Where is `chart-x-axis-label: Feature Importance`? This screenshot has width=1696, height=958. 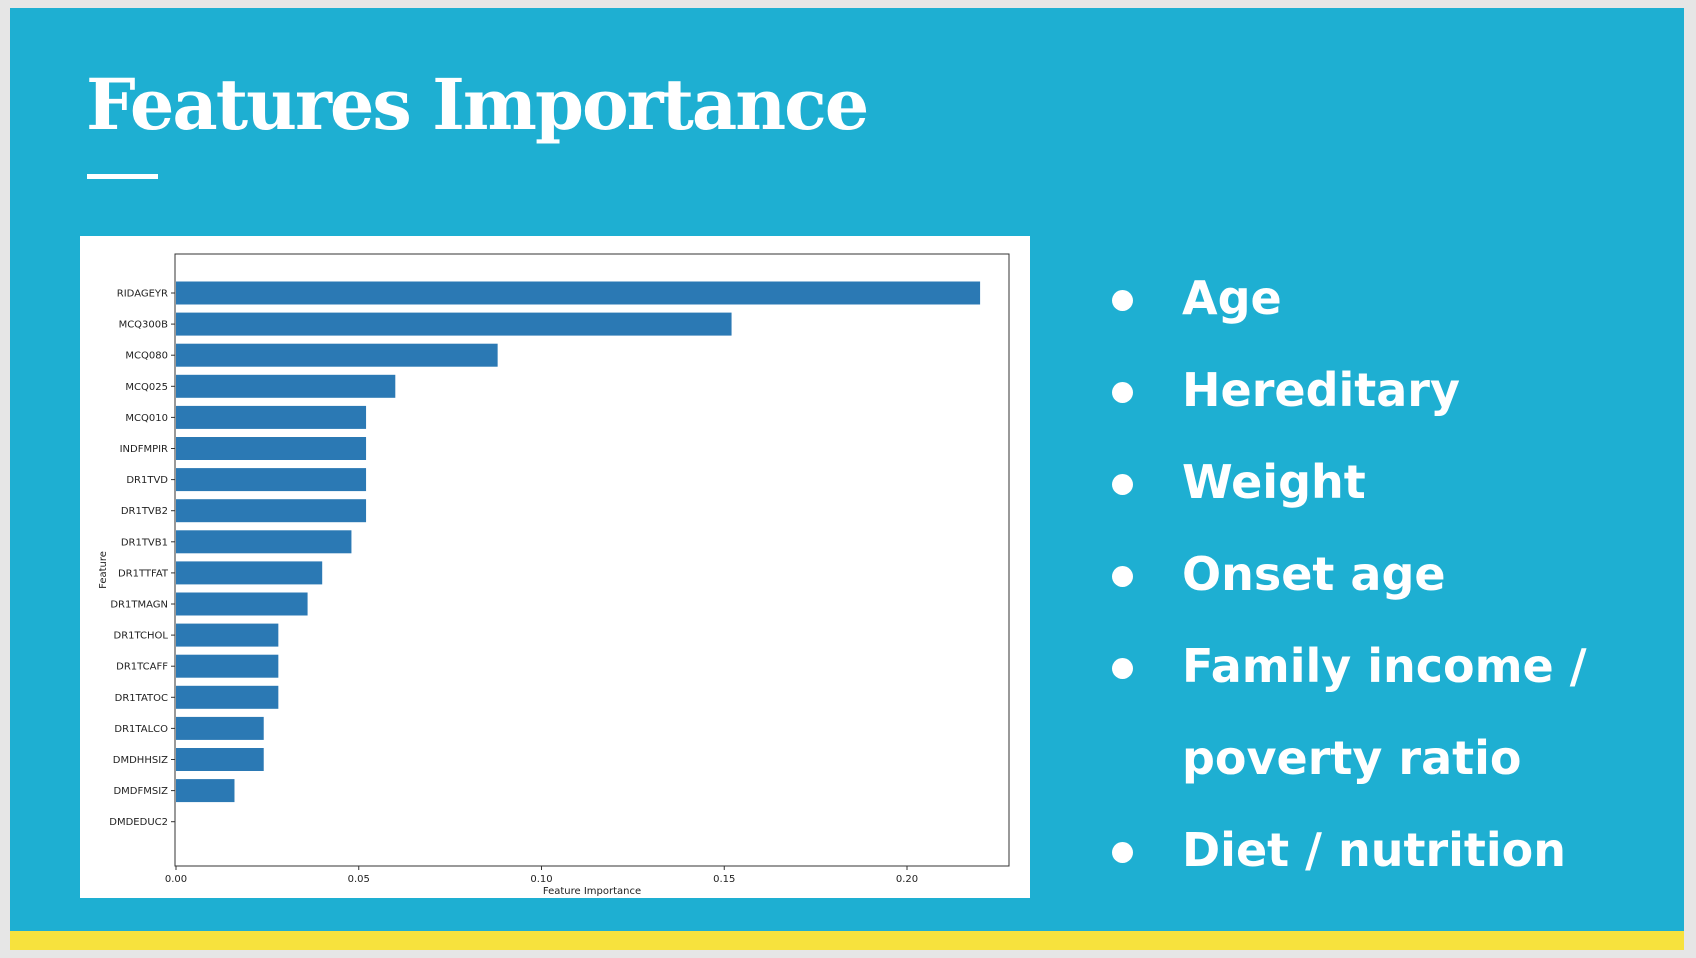 chart-x-axis-label: Feature Importance is located at coordinates (592, 891).